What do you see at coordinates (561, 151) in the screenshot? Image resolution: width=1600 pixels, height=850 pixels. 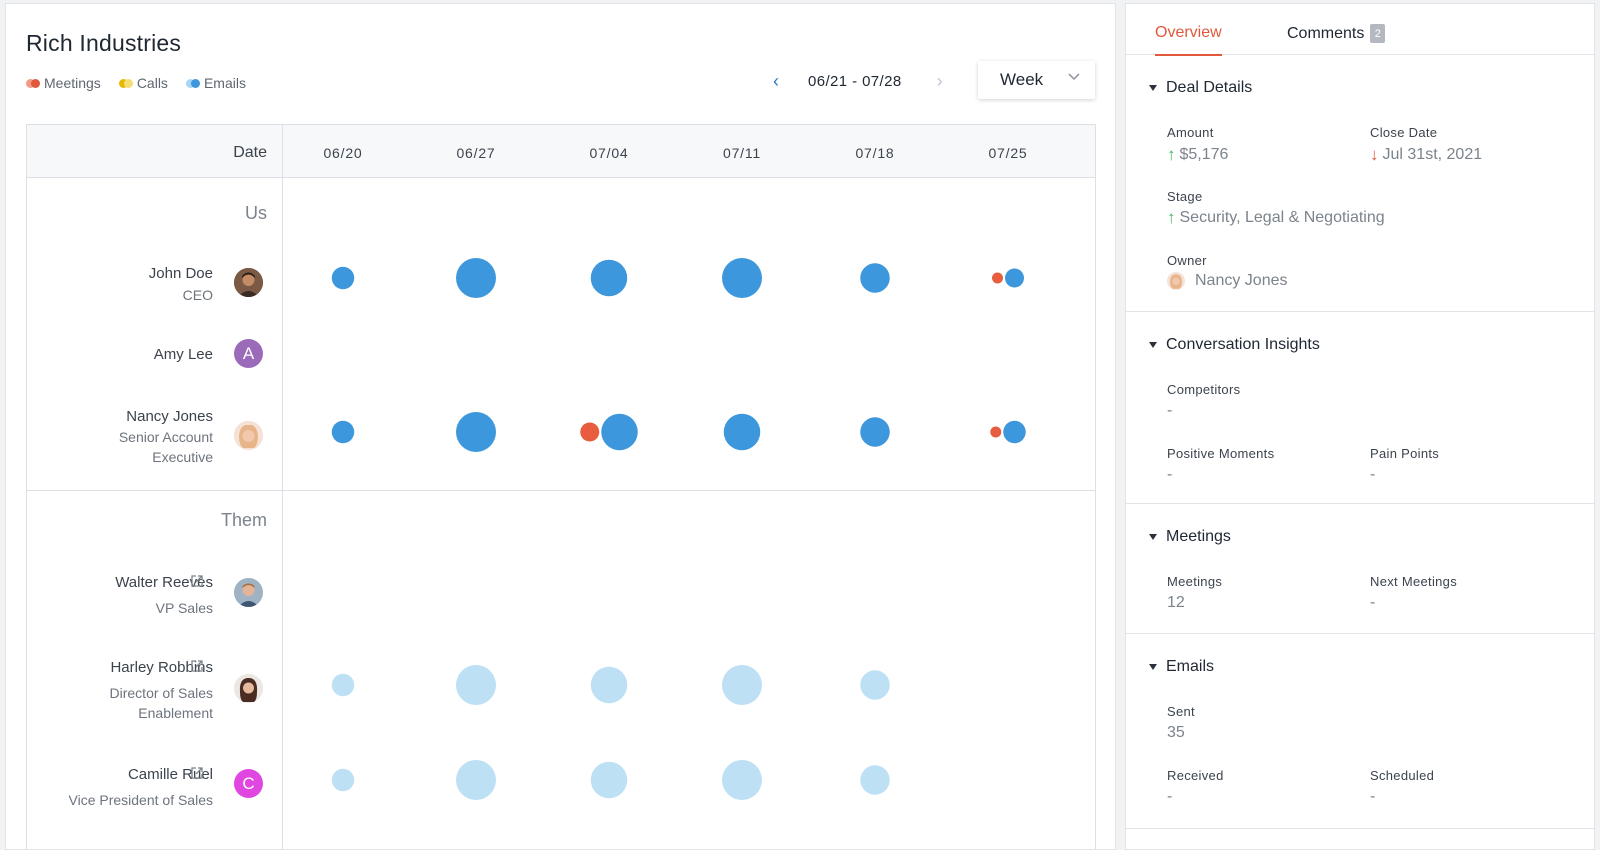 I see `grid-header: Date 06/20 06/27 07/04 07/11 07/18 07/25` at bounding box center [561, 151].